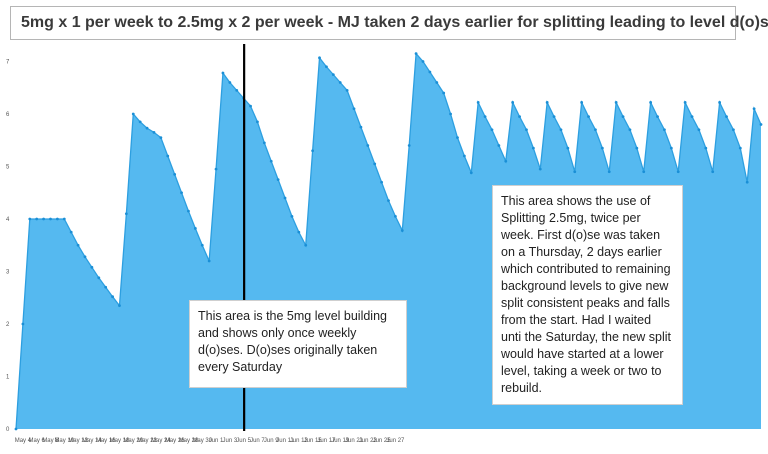 Image resolution: width=768 pixels, height=454 pixels. What do you see at coordinates (326, 441) in the screenshot?
I see `x-tick-label: Jun 17` at bounding box center [326, 441].